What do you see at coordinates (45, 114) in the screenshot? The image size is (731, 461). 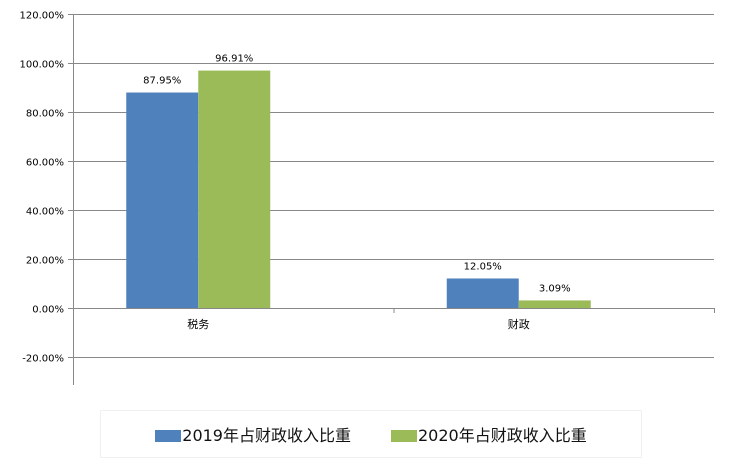 I see `y-tick-label: 80.00%` at bounding box center [45, 114].